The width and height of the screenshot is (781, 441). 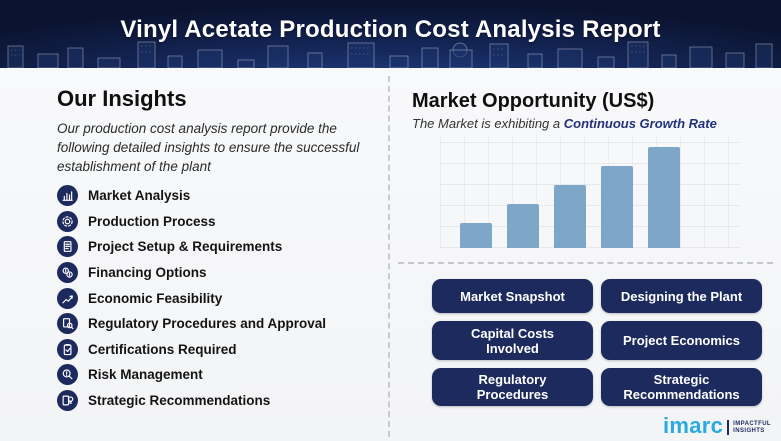 What do you see at coordinates (145, 375) in the screenshot?
I see `insight-label: Risk Management` at bounding box center [145, 375].